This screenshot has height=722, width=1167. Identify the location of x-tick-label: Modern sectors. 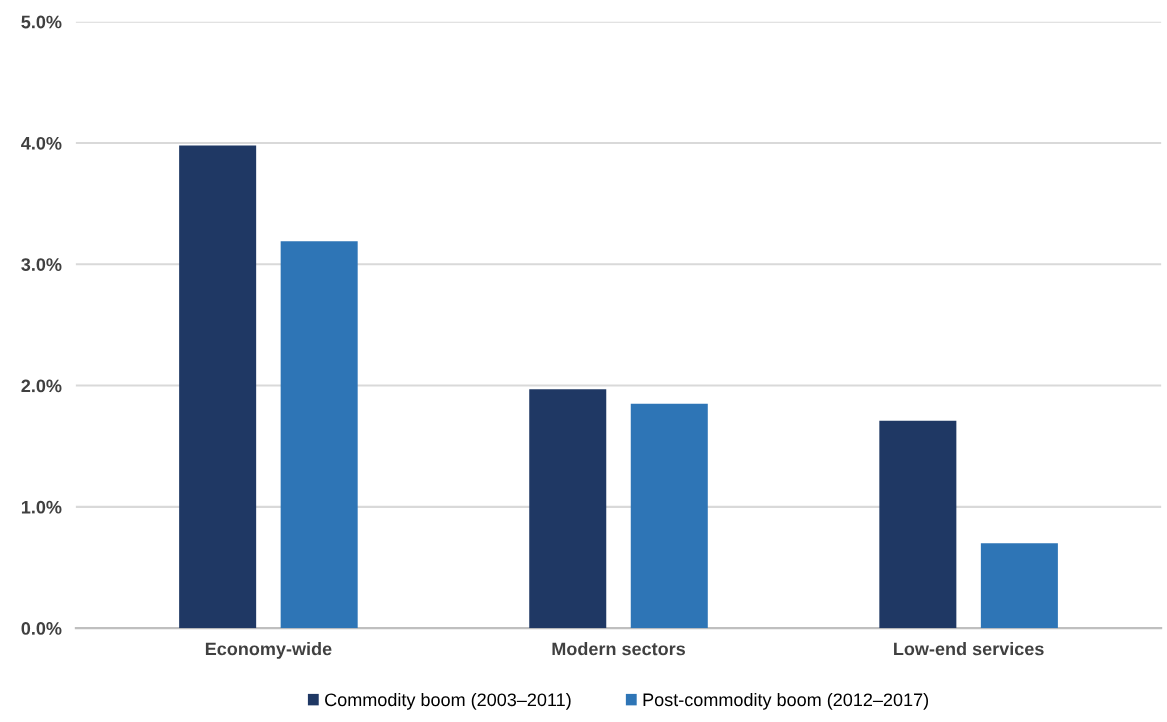
(618, 649).